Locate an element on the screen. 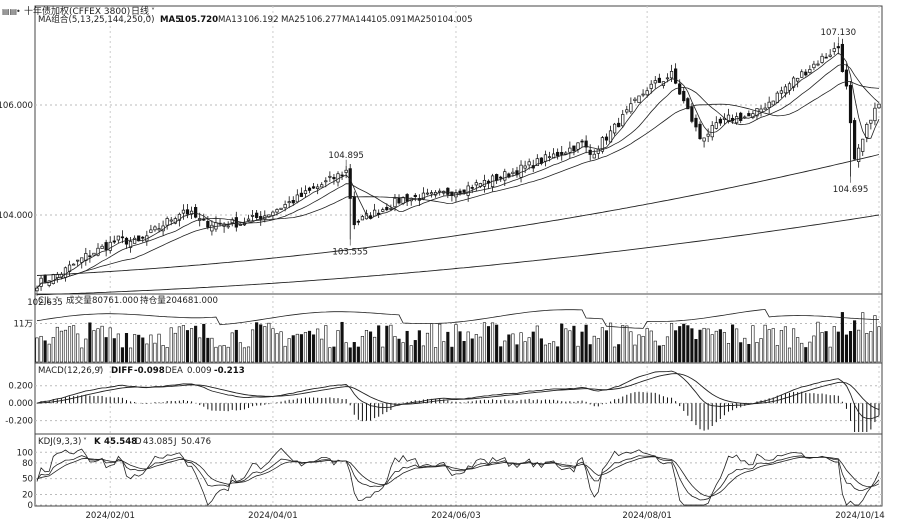  kdj-tick-label: 100 is located at coordinates (25, 453).